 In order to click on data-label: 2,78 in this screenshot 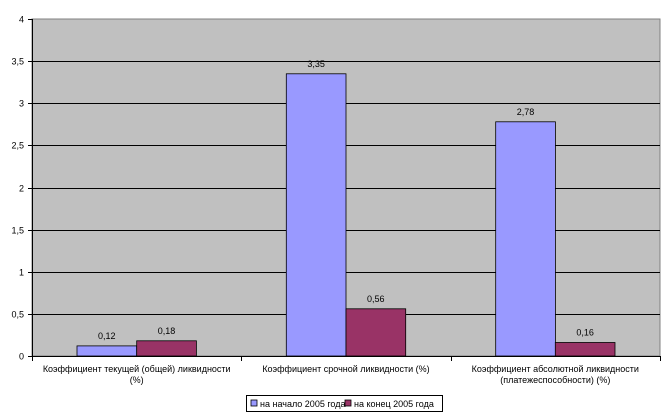, I will do `click(526, 112)`.